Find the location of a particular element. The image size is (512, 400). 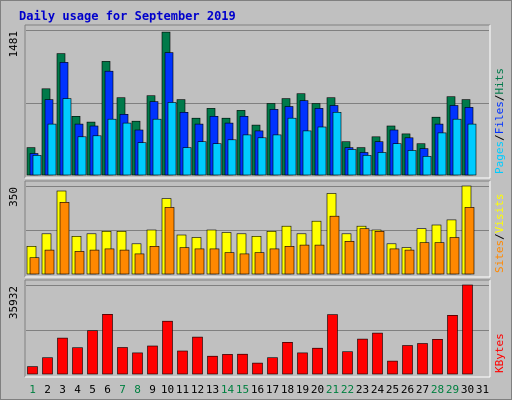

day-label-11: 11 is located at coordinates (182, 389).